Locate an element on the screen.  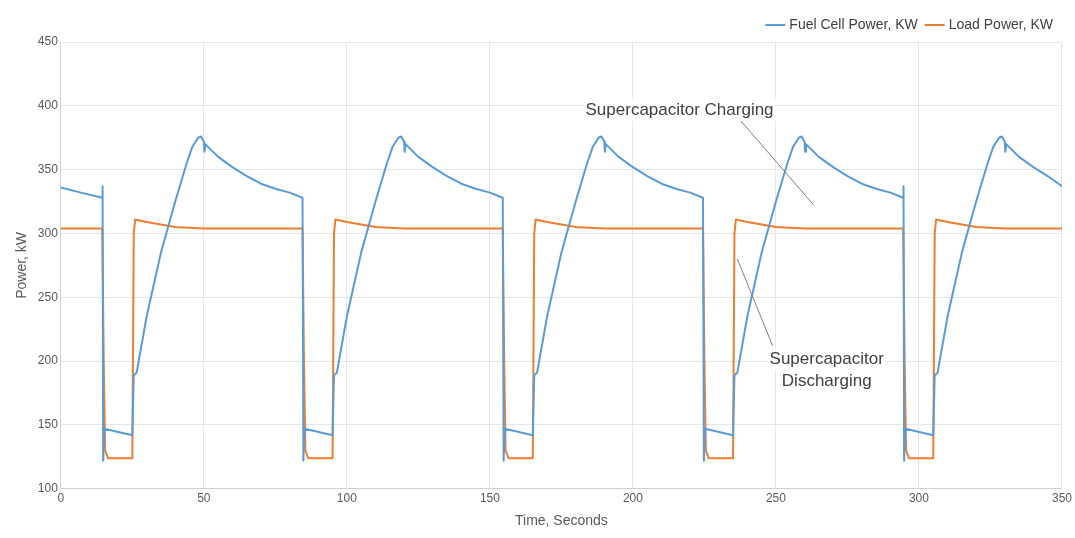
x-tick-label: 250 is located at coordinates (776, 498).